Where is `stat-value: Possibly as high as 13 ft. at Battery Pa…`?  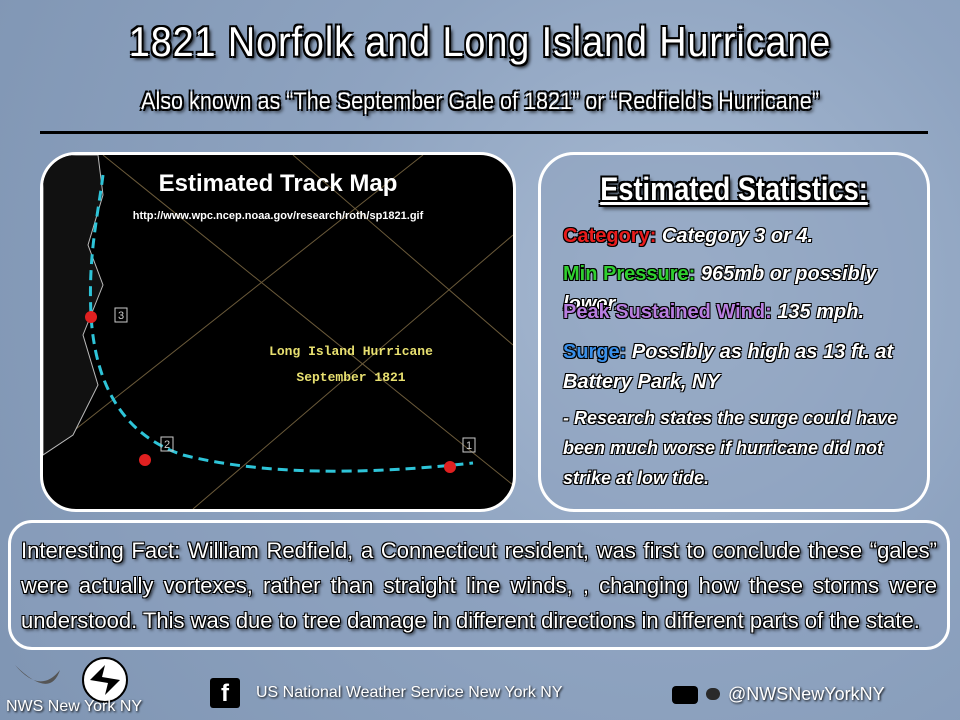 stat-value: Possibly as high as 13 ft. at Battery Pa… is located at coordinates (728, 367).